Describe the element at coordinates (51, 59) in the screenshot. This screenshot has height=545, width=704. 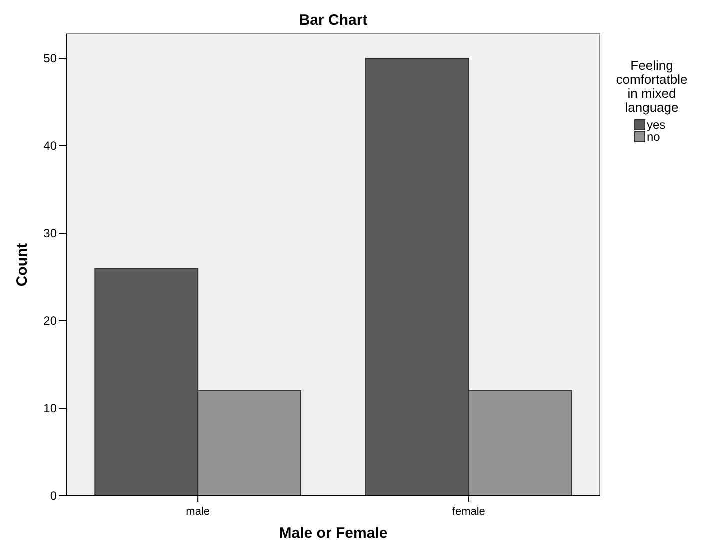
I see `y-tick-label: 50` at that location.